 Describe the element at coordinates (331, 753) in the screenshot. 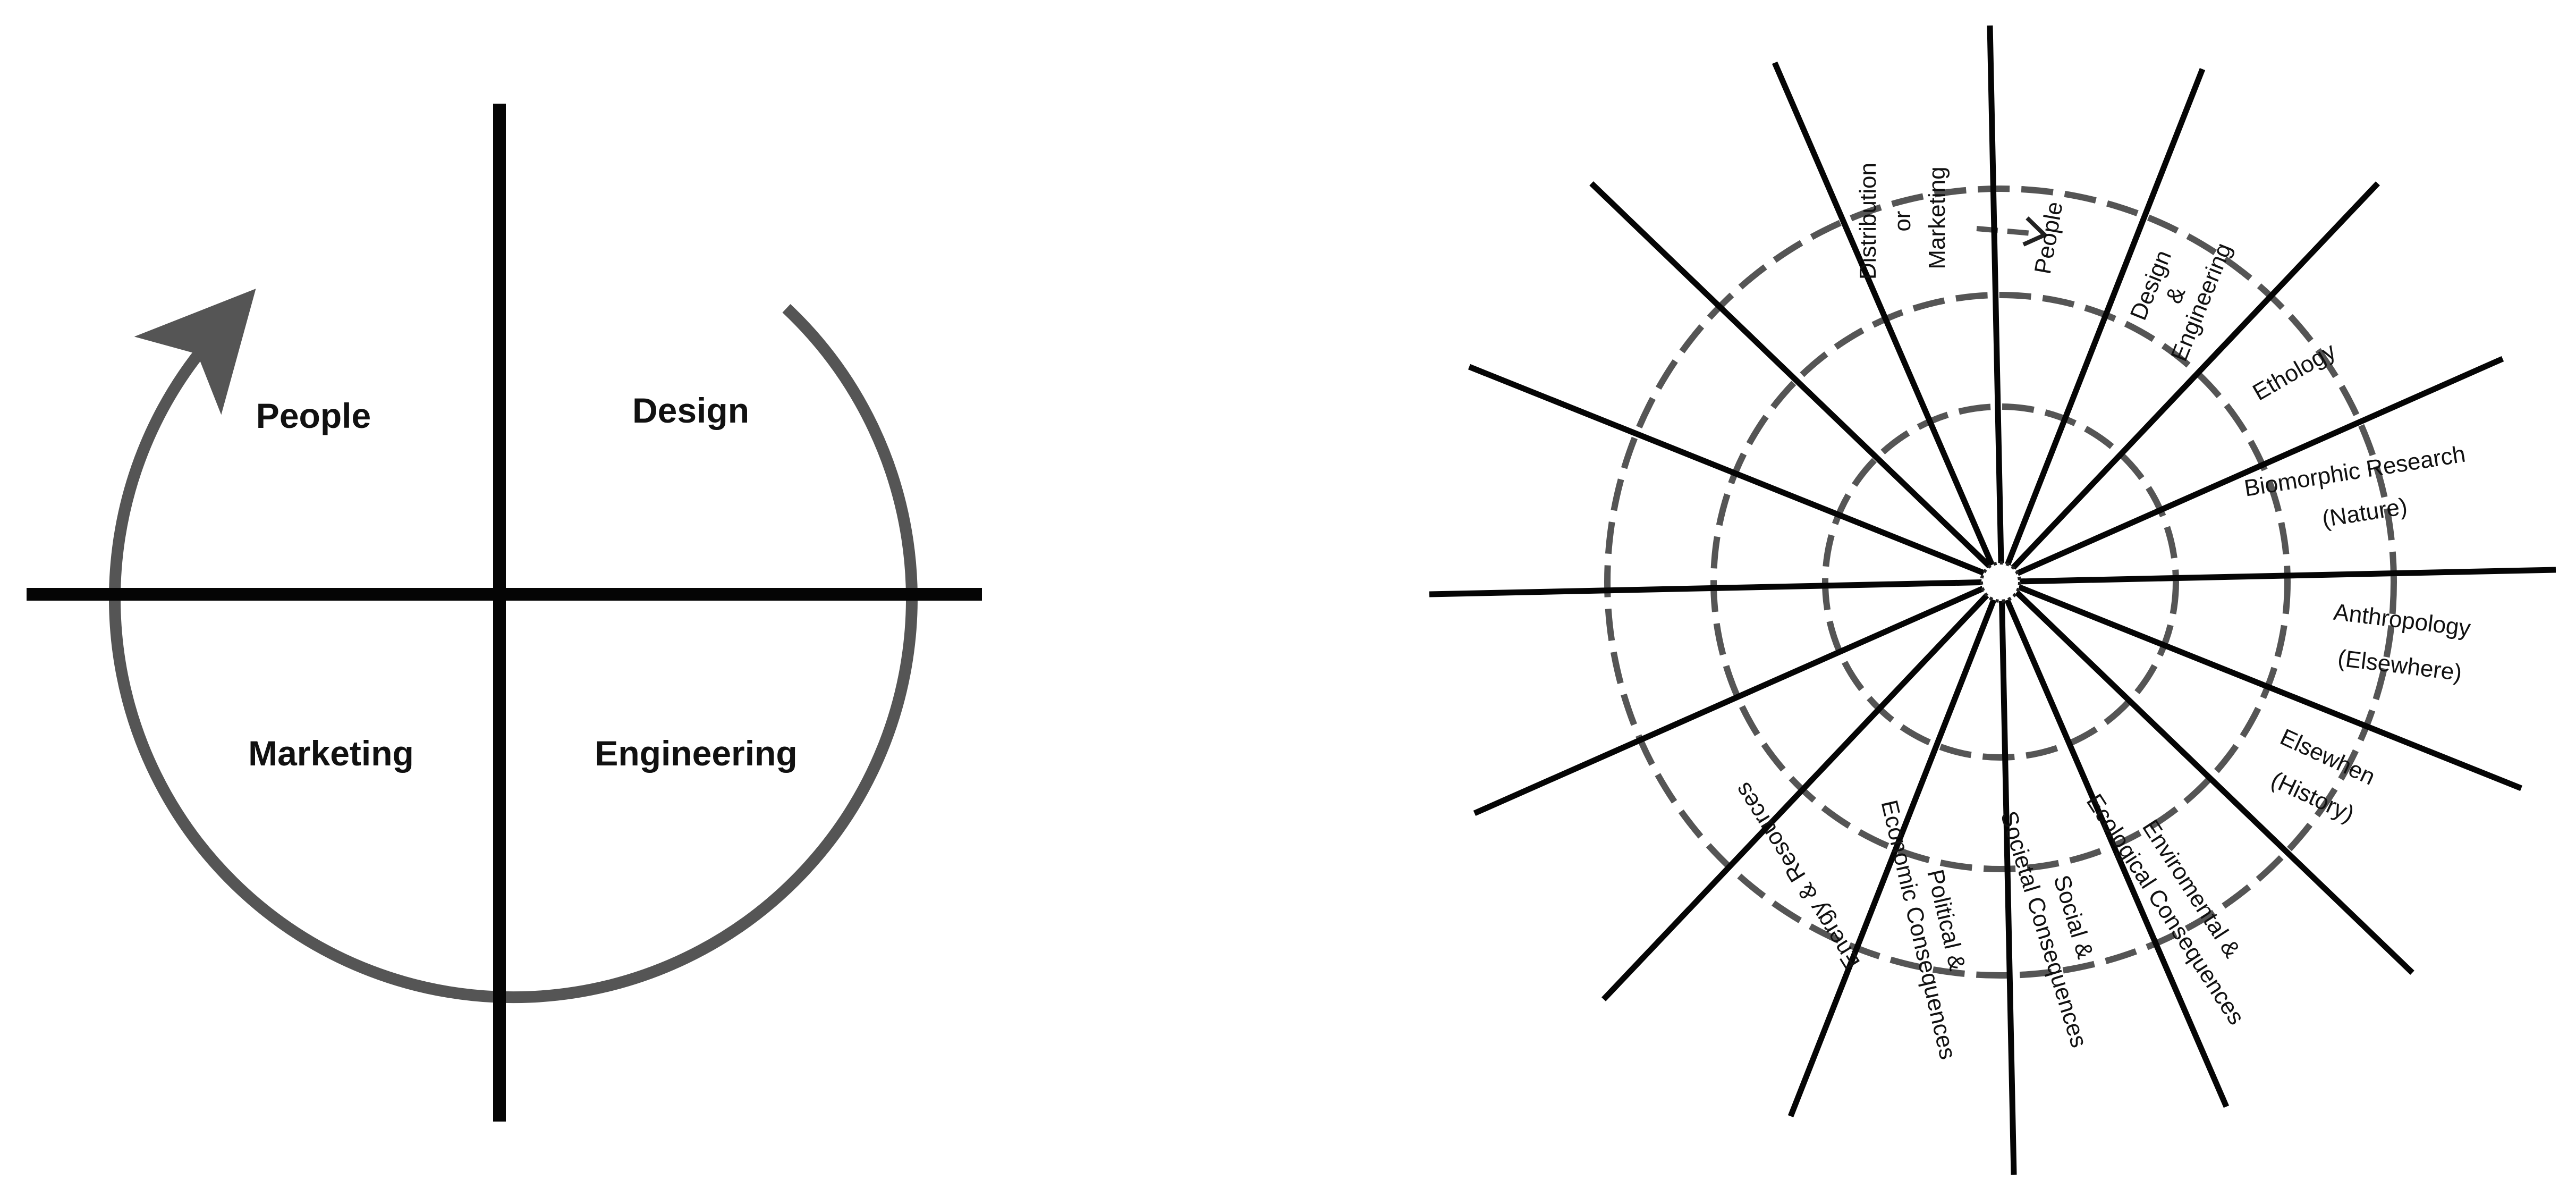

I see `quadrant-label-marketing: Marketing` at that location.